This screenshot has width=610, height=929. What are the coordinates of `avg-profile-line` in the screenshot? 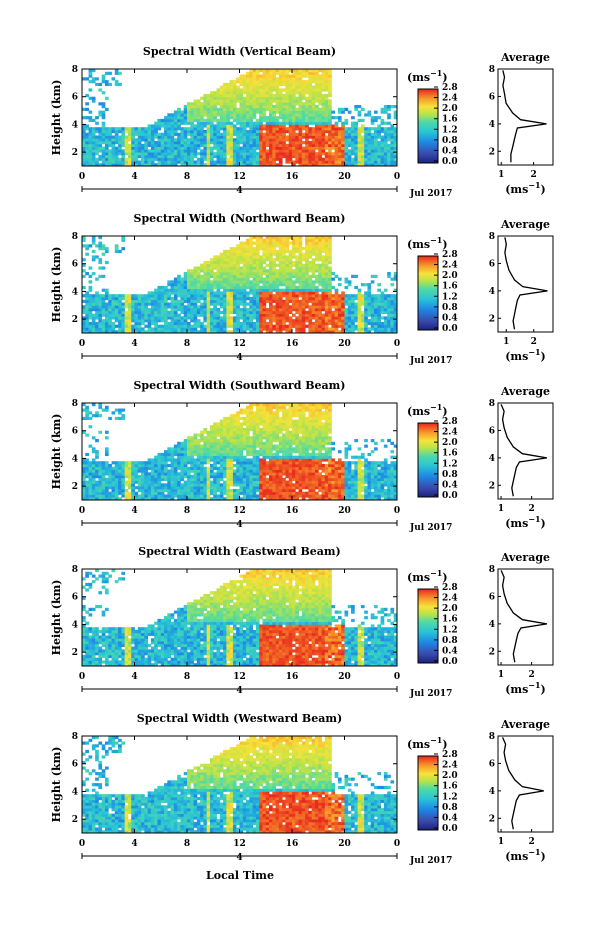 It's located at (526, 283).